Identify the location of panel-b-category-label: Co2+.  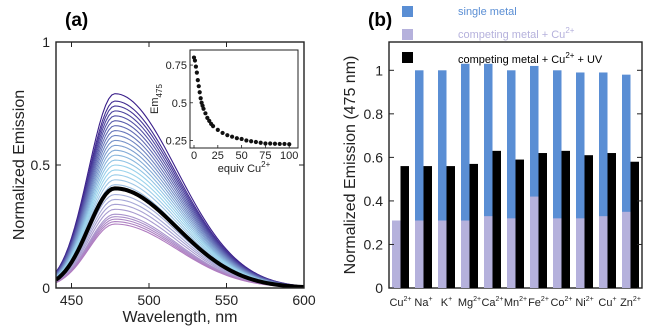
(561, 302).